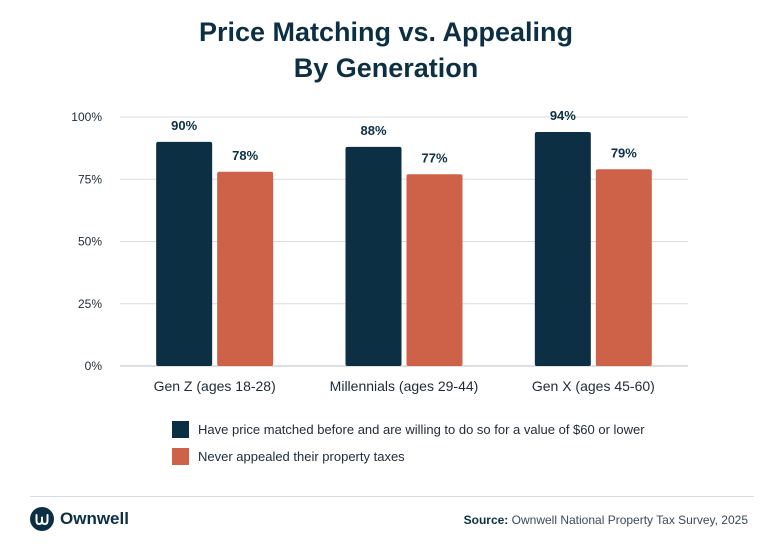  Describe the element at coordinates (215, 386) in the screenshot. I see `x-tick-label: Gen Z (ages 18-28)` at that location.